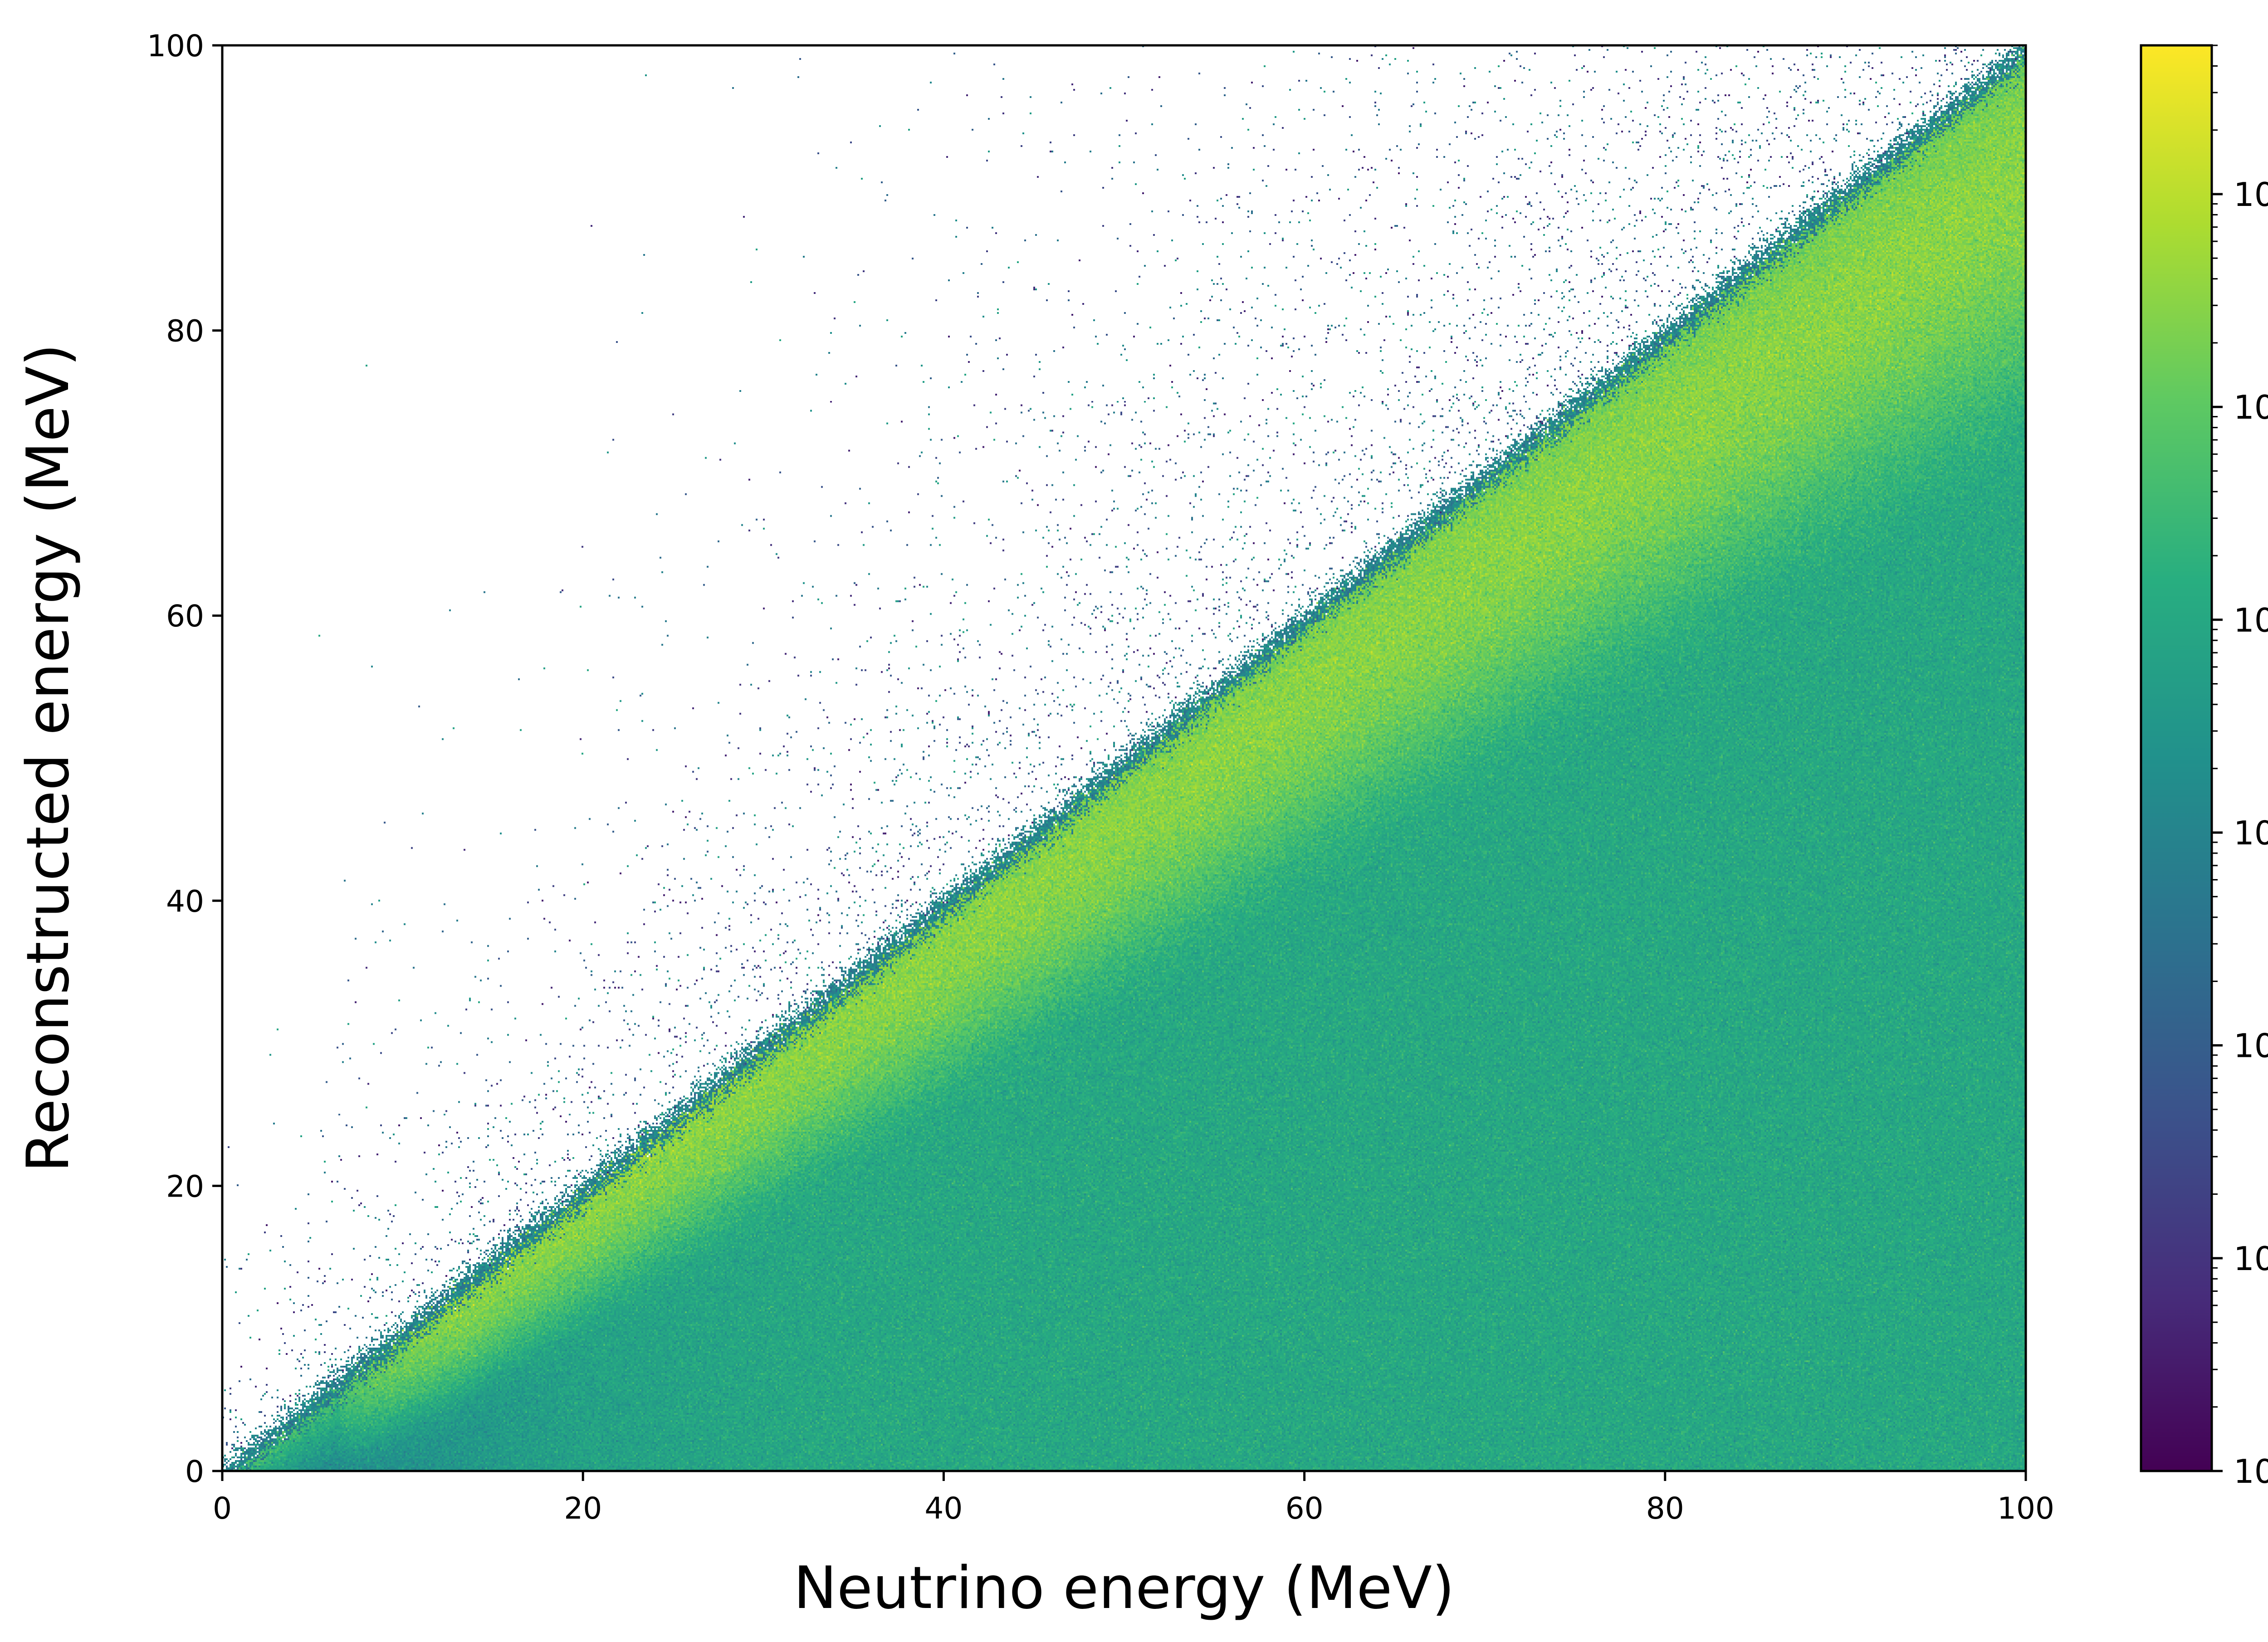 The image size is (2268, 1642). Describe the element at coordinates (2251, 1043) in the screenshot. I see `colorbar-tick-label: 10−5` at that location.